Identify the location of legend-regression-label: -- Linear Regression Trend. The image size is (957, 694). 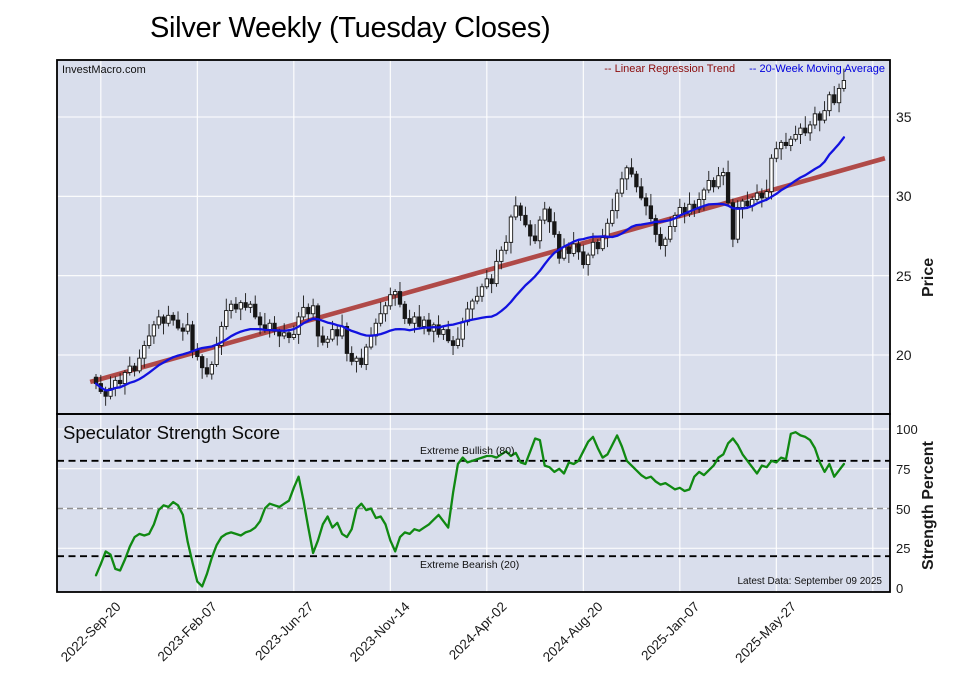
(670, 69).